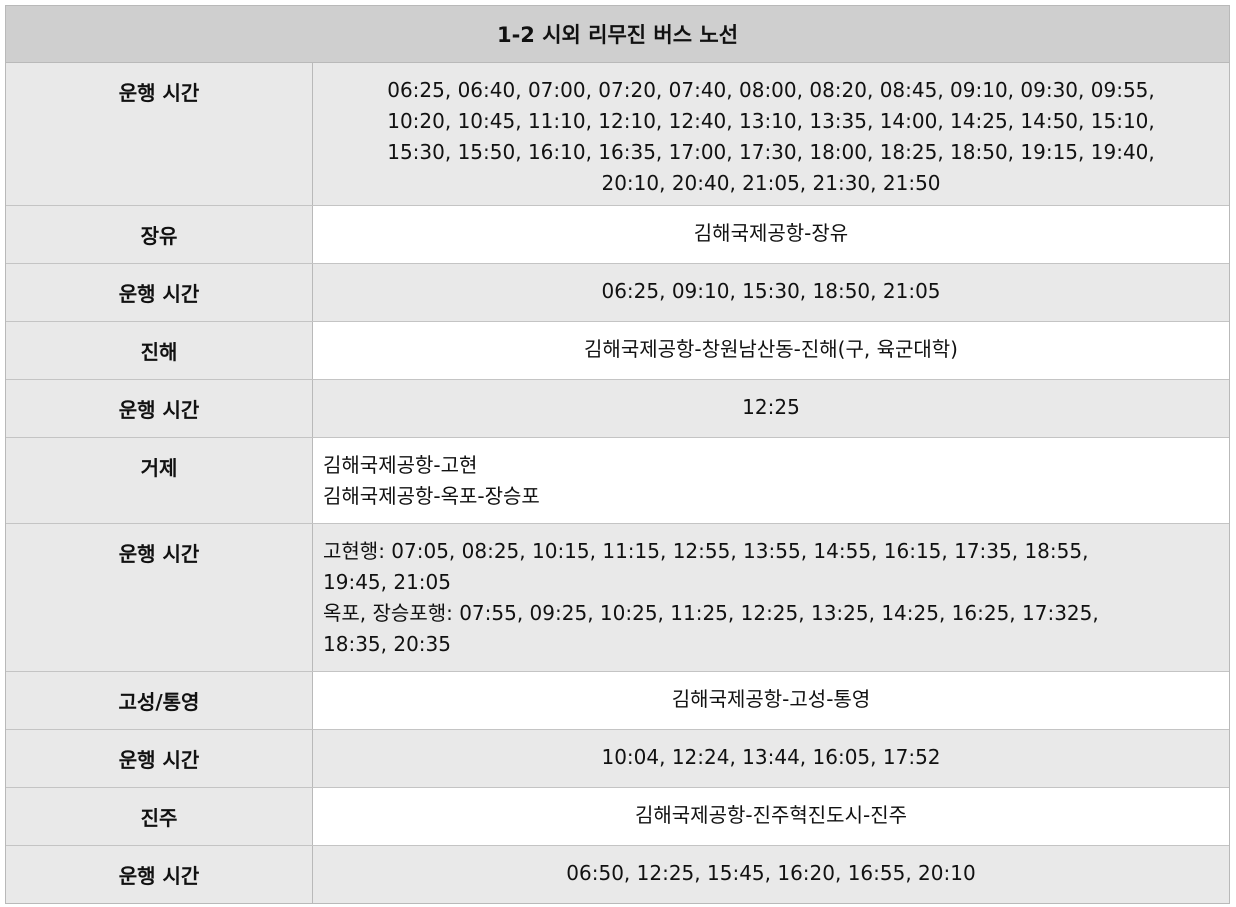  I want to click on value-line: 19:45, 21:05, so click(387, 582).